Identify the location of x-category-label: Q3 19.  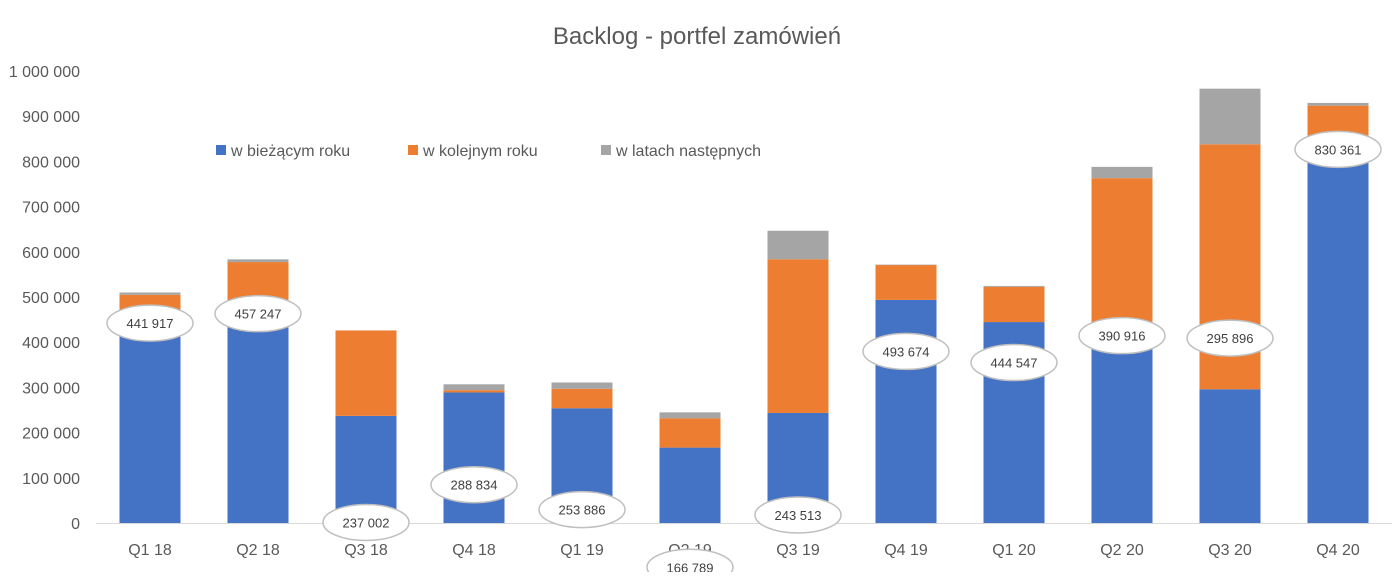
(798, 550).